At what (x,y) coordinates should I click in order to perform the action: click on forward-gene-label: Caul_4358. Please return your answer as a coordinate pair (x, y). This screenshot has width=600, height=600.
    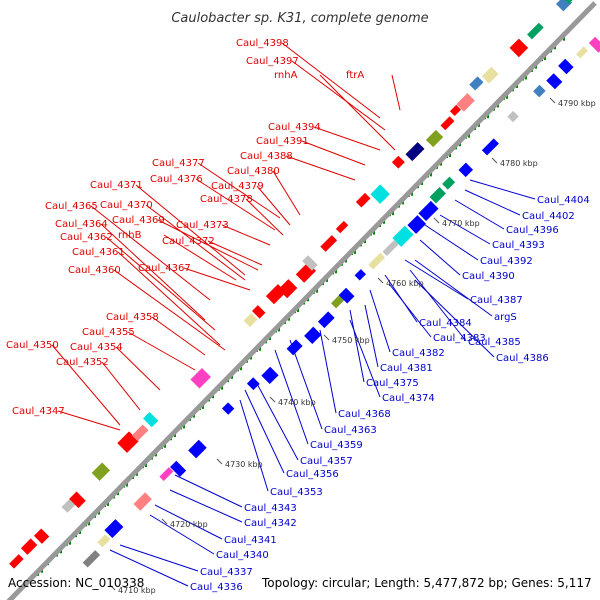
    Looking at the image, I should click on (132, 317).